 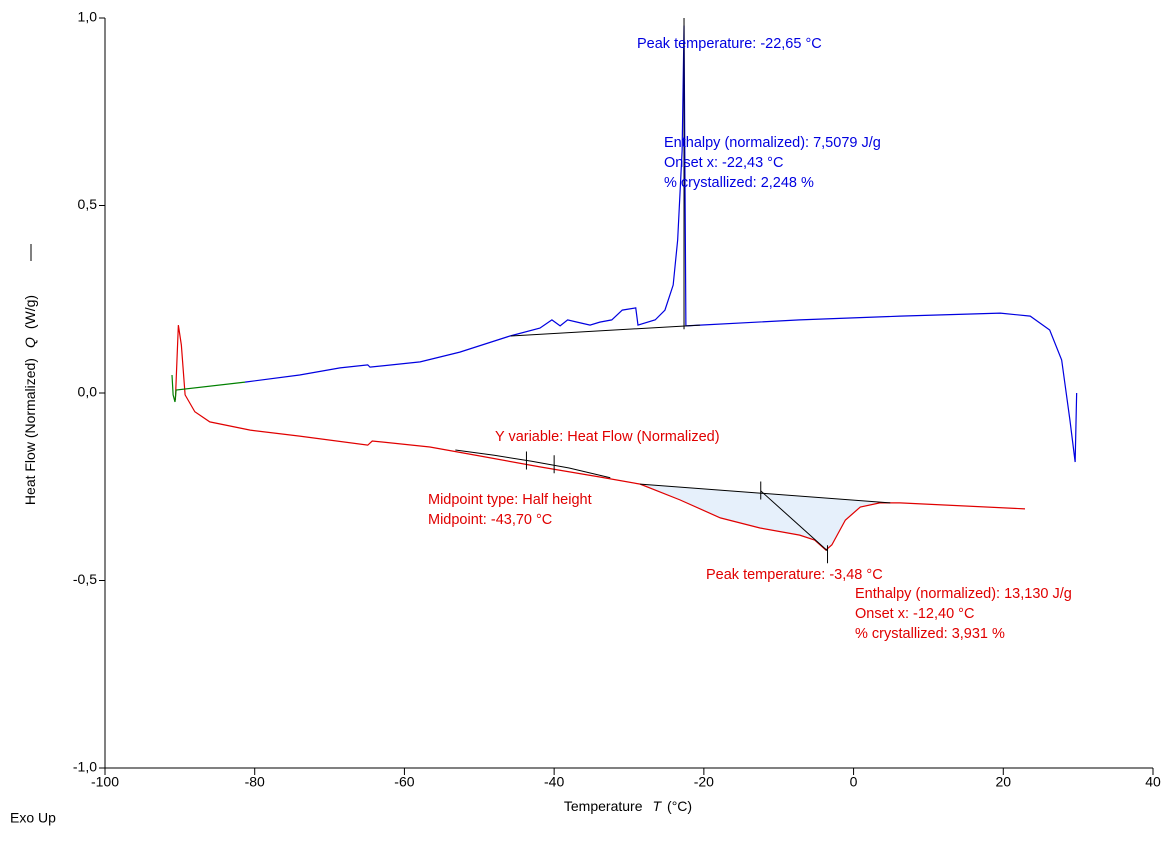 I want to click on x-axis-title: Temperature T (°C), so click(x=628, y=806).